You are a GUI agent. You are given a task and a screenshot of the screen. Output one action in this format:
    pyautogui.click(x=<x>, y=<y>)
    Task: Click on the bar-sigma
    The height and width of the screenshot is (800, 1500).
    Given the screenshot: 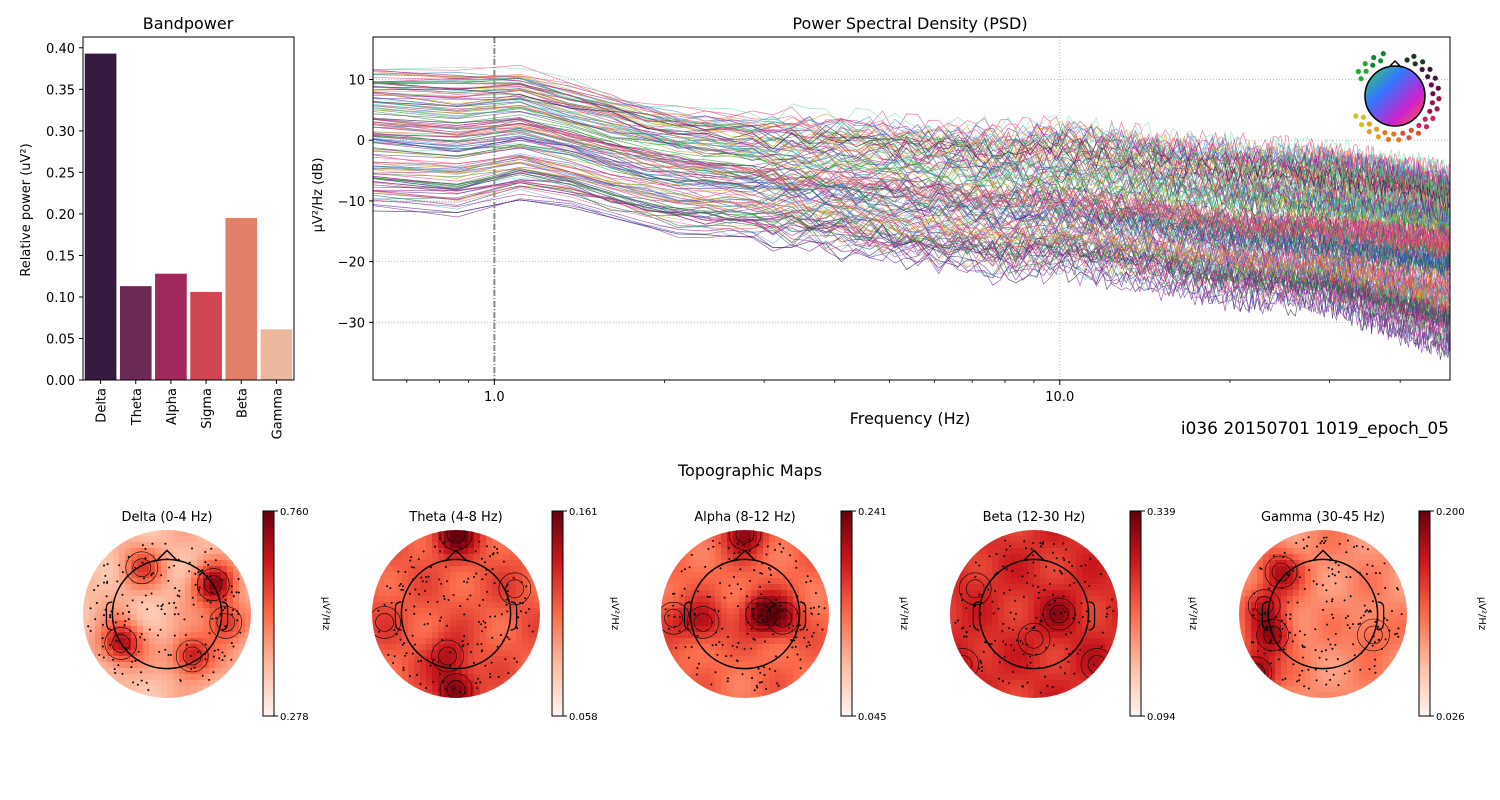 What is the action you would take?
    pyautogui.click(x=206, y=335)
    